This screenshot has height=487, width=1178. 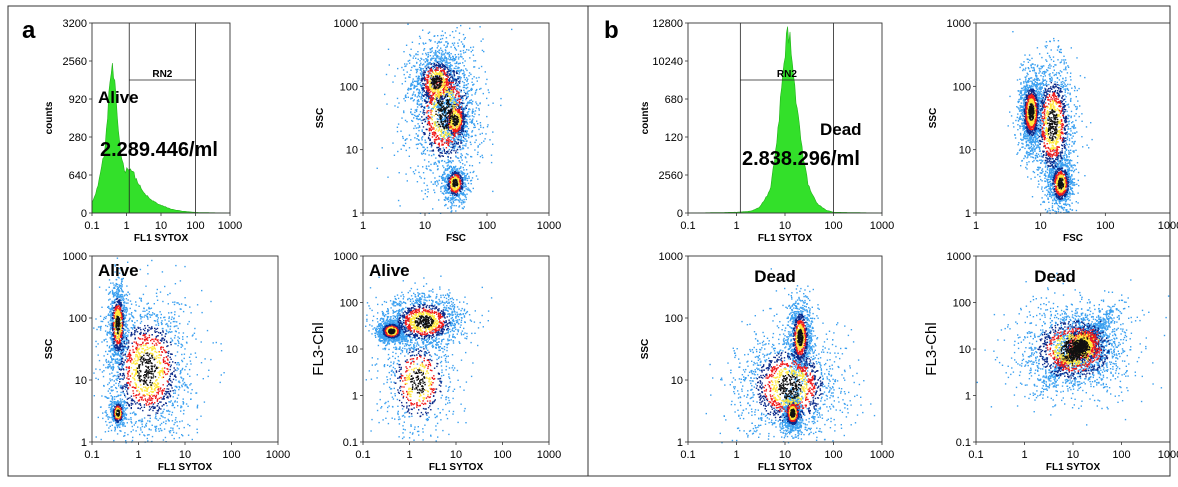 What do you see at coordinates (91, 226) in the screenshot?
I see `x-tick-label: 0.1` at bounding box center [91, 226].